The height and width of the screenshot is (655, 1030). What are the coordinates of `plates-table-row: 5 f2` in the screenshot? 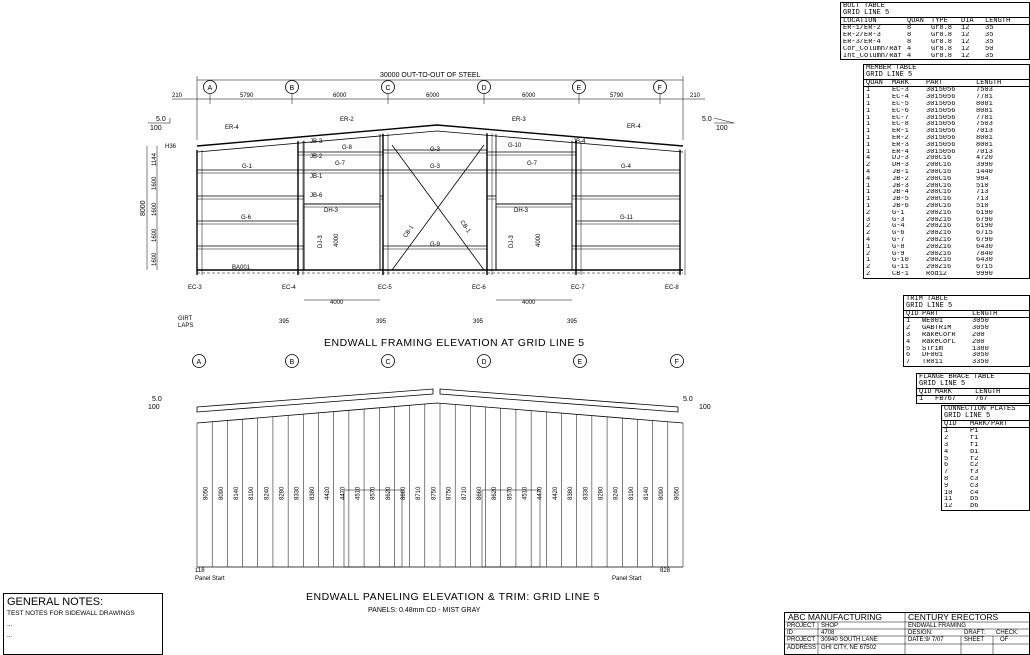 It's located at (985, 459).